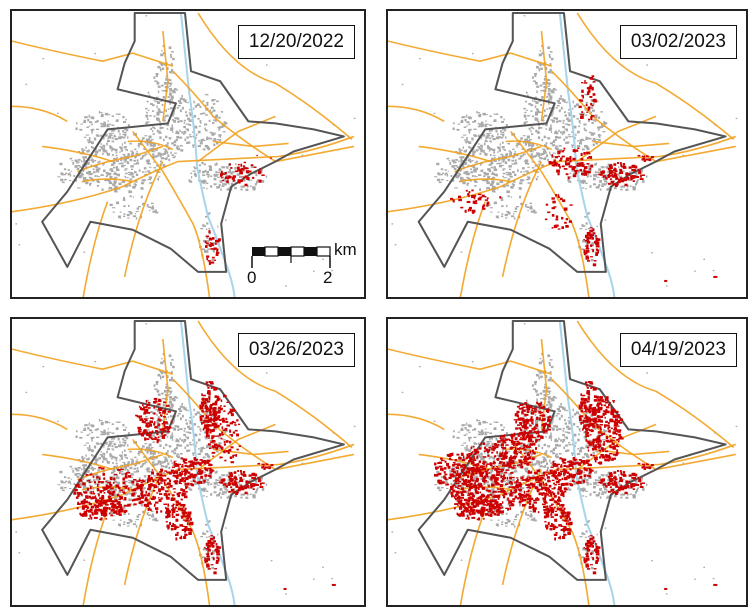 The height and width of the screenshot is (612, 754). Describe the element at coordinates (296, 350) in the screenshot. I see `date-label: 03/26/2023` at that location.